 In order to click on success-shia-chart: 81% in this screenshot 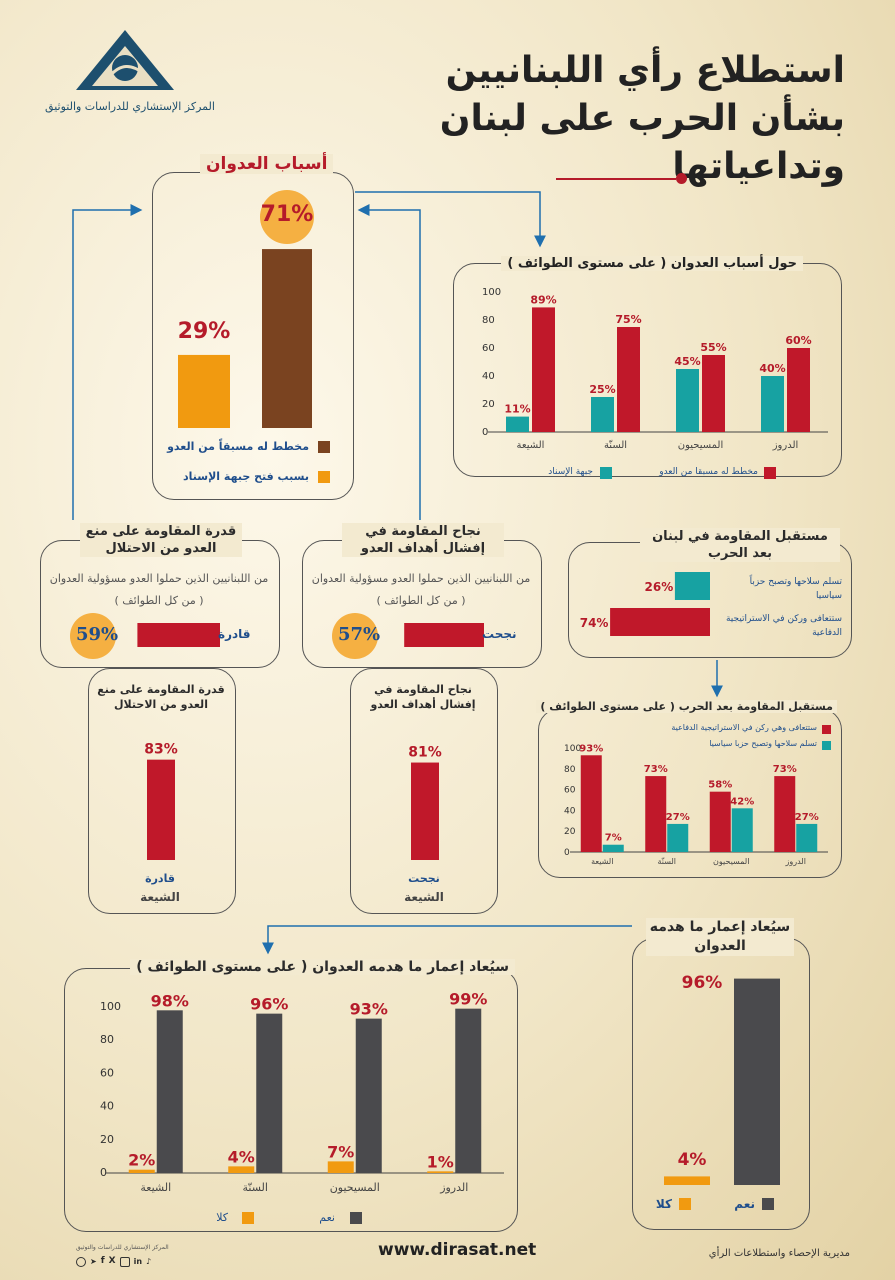, I will do `click(425, 802)`.